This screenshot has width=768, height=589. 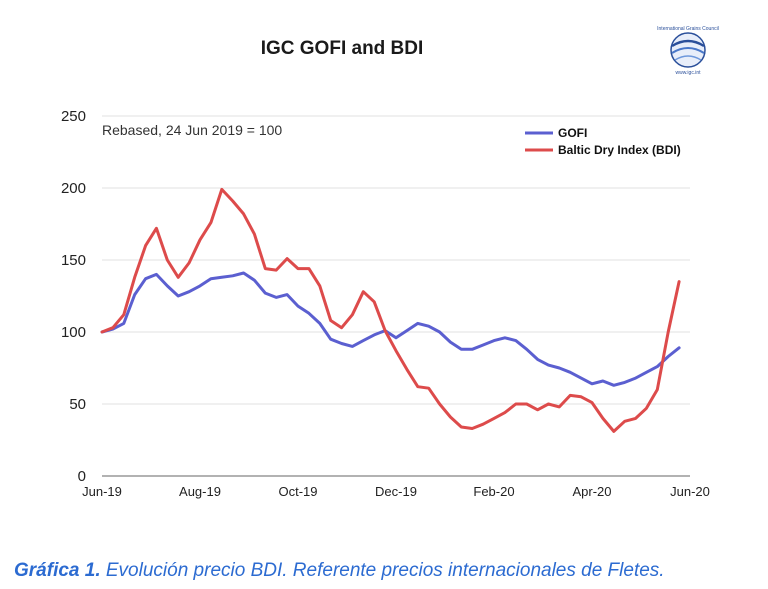 What do you see at coordinates (73, 188) in the screenshot?
I see `y-tick-label: 200` at bounding box center [73, 188].